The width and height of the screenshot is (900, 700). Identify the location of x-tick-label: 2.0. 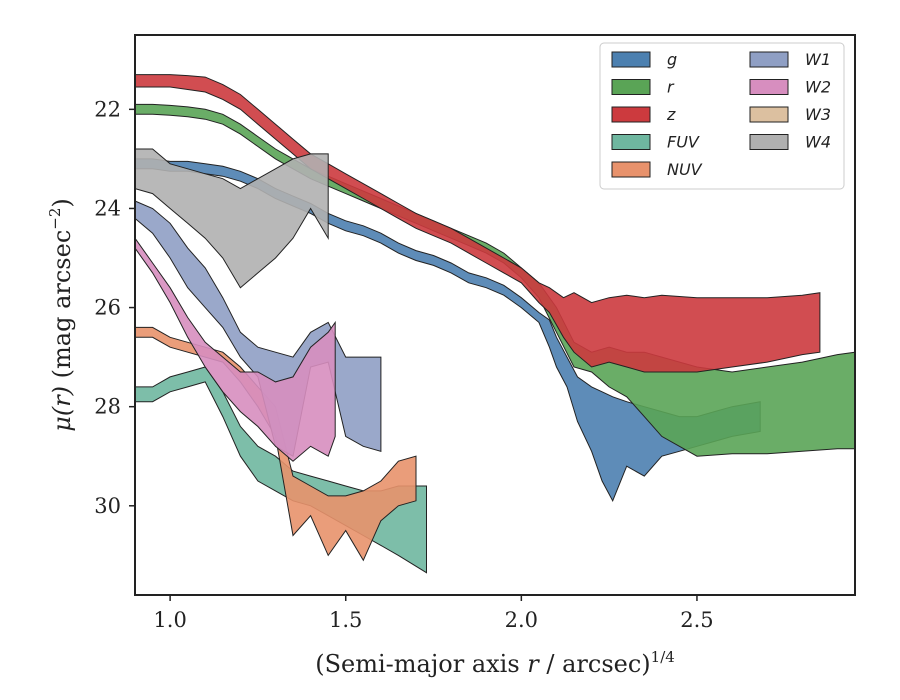
(521, 620).